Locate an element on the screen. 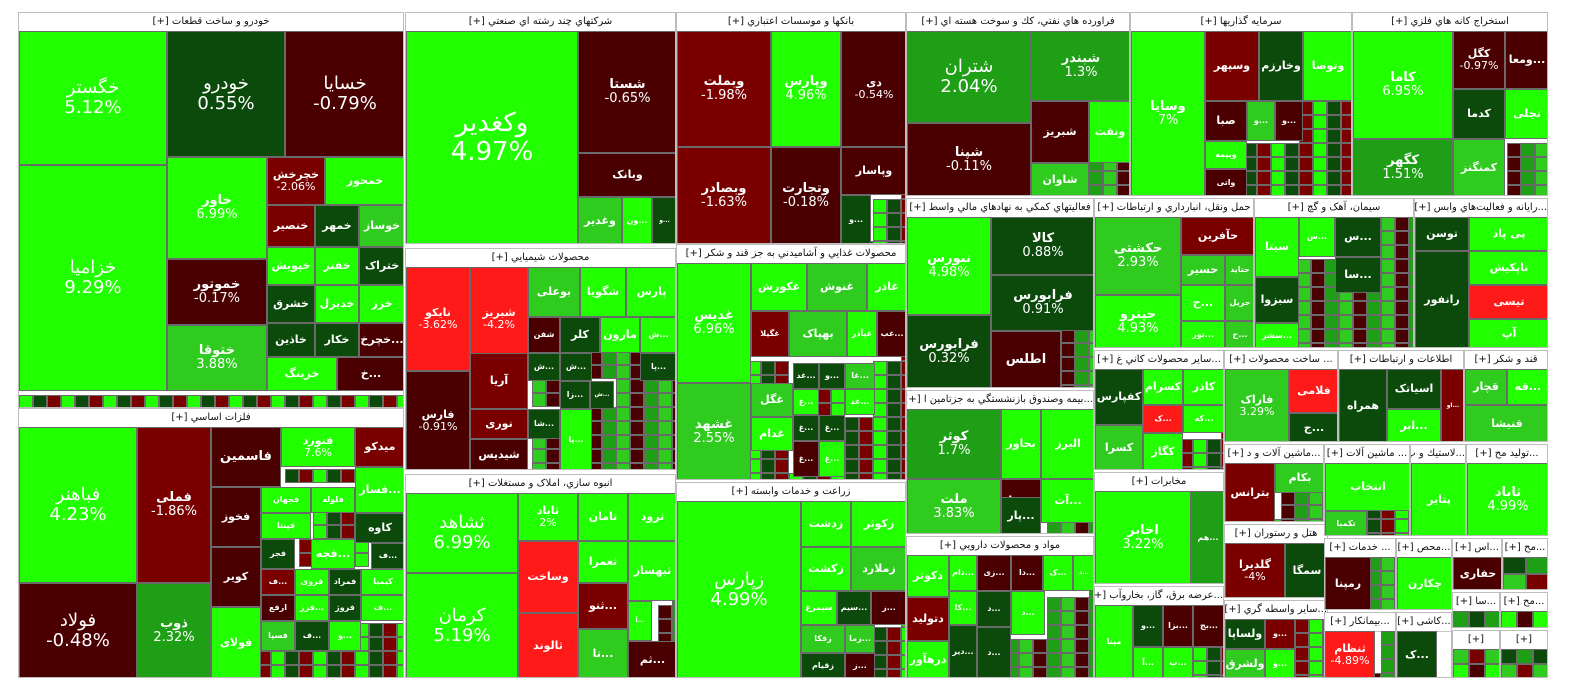 This screenshot has height=698, width=1584. stock-tile: سیمرغ is located at coordinates (819, 608).